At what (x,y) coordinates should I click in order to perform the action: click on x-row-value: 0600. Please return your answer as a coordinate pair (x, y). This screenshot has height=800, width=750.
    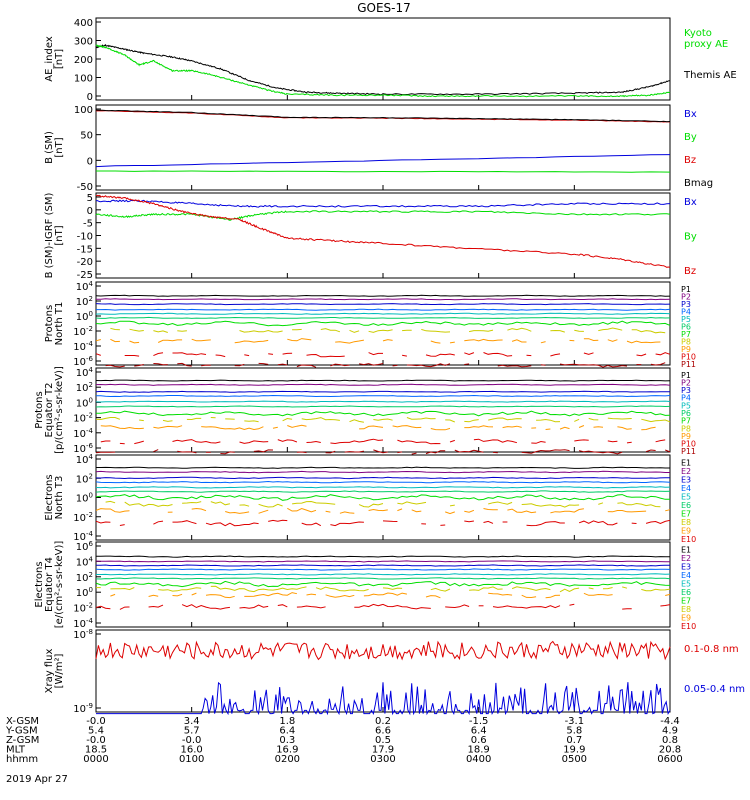
    Looking at the image, I should click on (669, 759).